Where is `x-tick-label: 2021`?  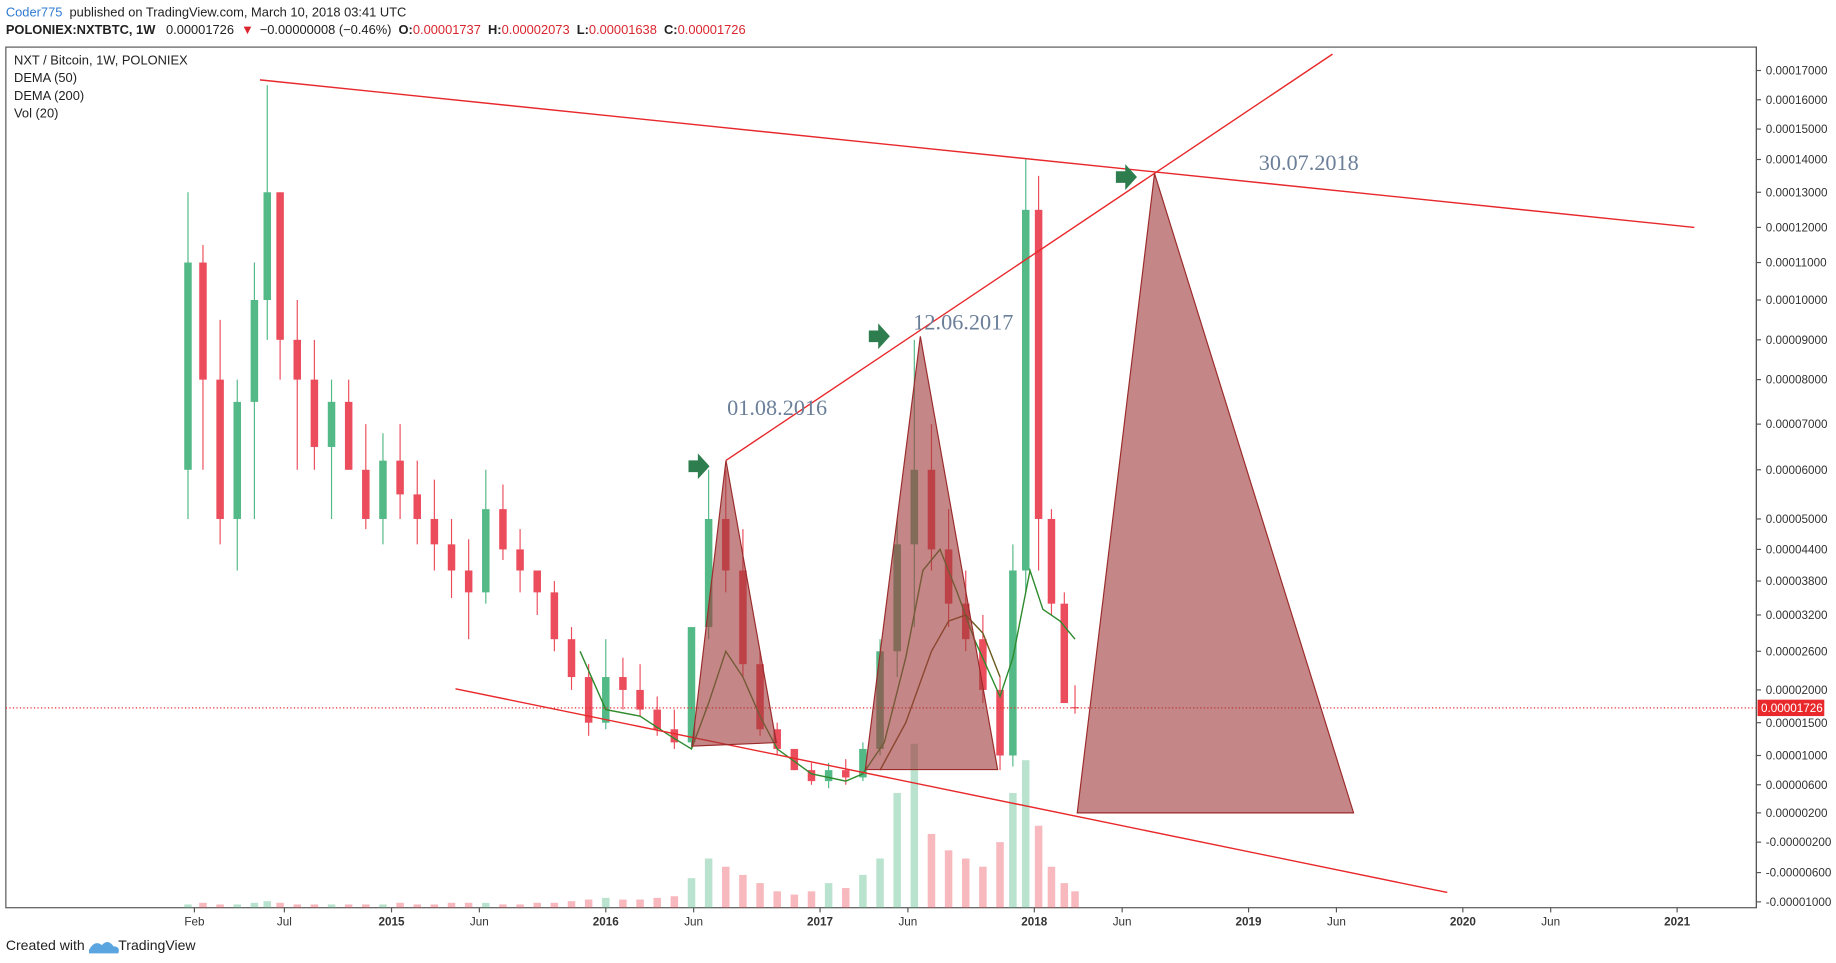 x-tick-label: 2021 is located at coordinates (1677, 921).